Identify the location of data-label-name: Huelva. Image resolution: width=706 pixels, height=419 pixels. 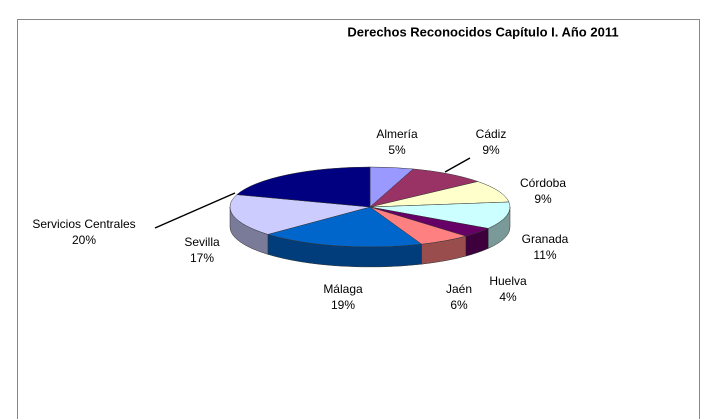
(508, 281).